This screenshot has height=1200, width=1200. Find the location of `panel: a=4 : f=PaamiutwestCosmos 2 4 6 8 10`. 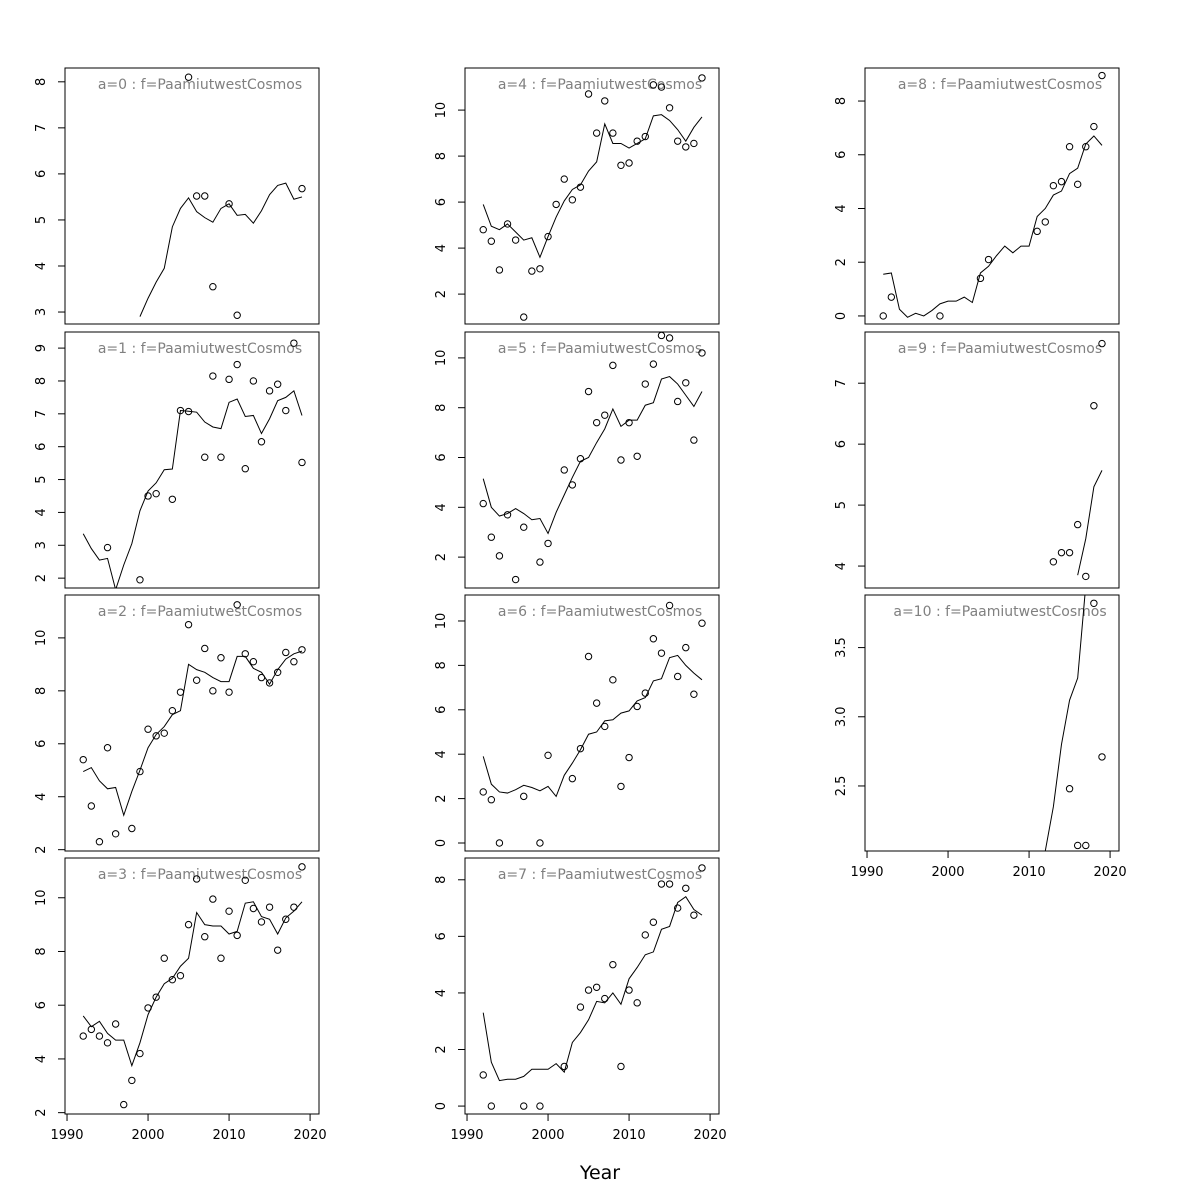

panel: a=4 : f=PaamiutwestCosmos 2 4 6 8 10 is located at coordinates (577, 196).